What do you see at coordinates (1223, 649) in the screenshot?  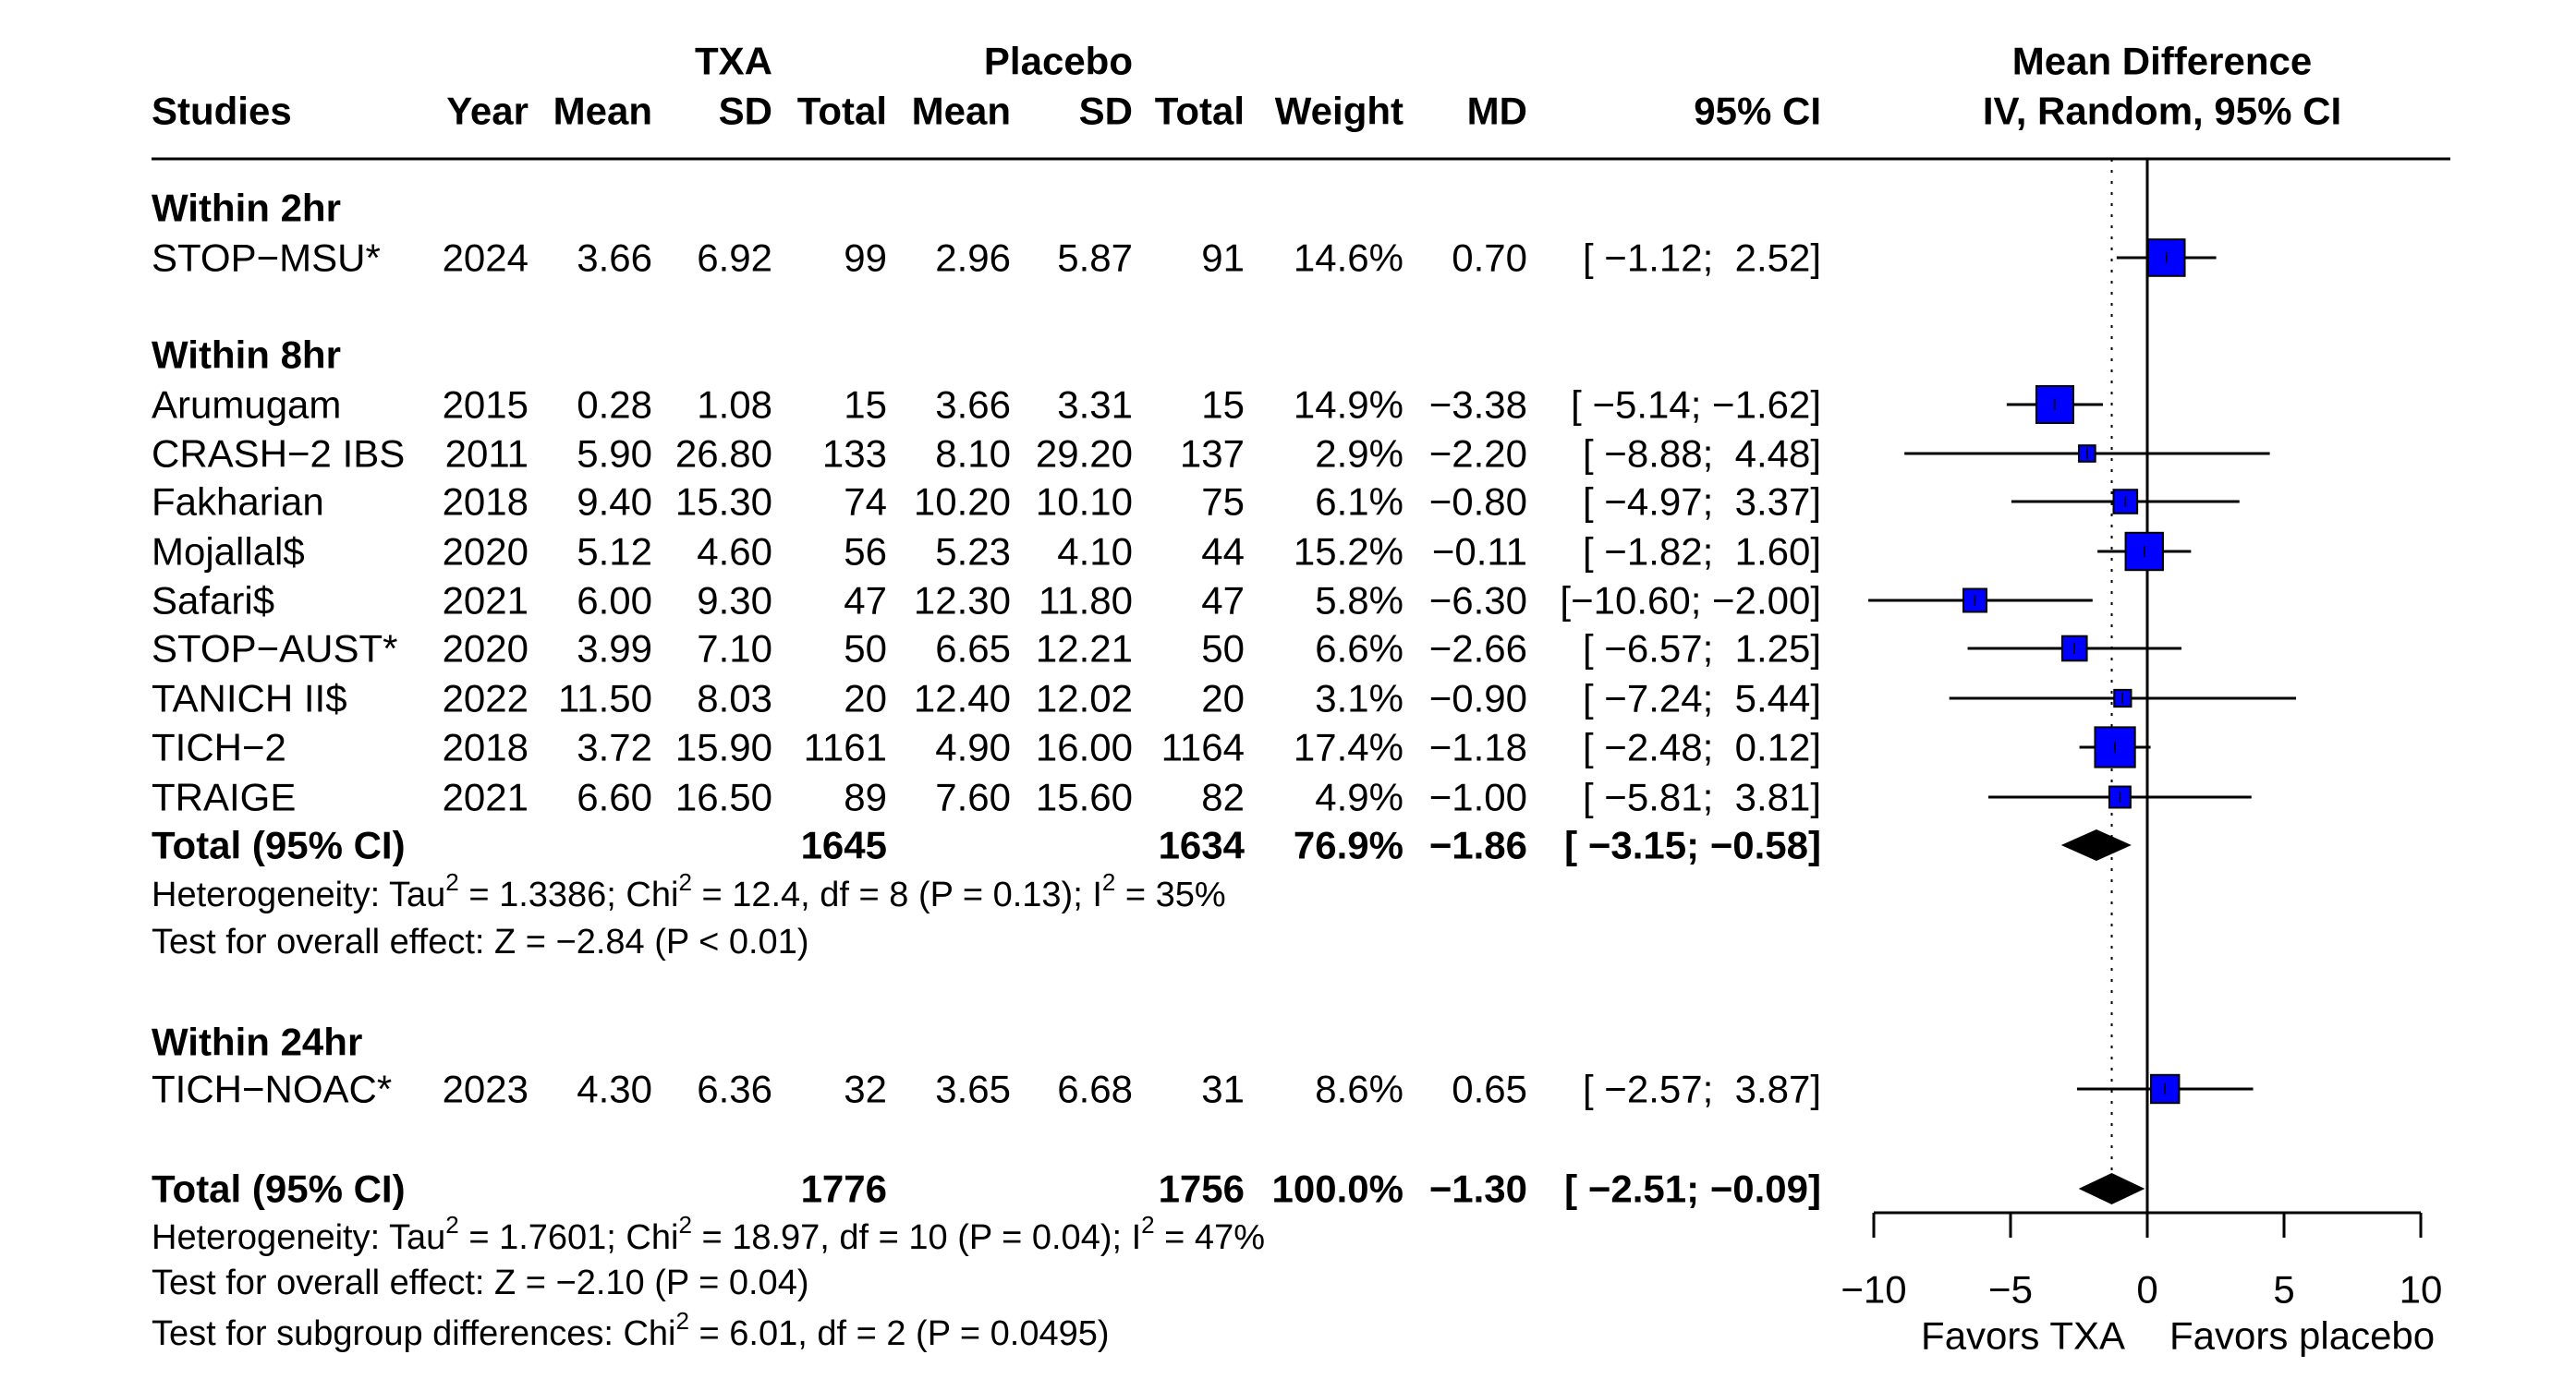 I see `study-pl-total: 50` at bounding box center [1223, 649].